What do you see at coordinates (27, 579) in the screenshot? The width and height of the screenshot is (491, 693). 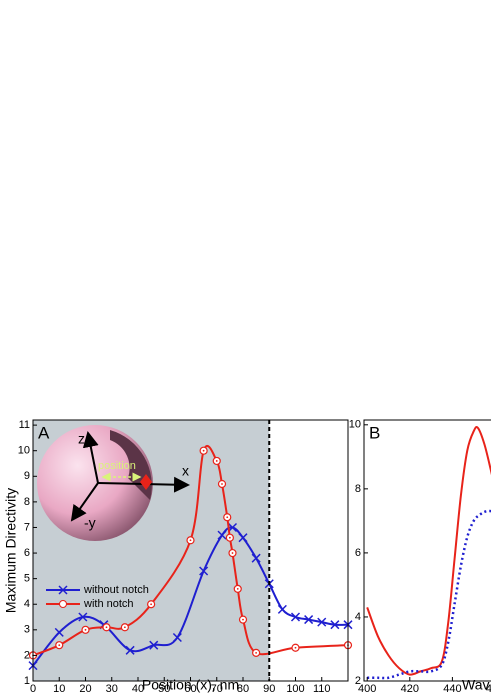 I see `y-tick-label: 5` at bounding box center [27, 579].